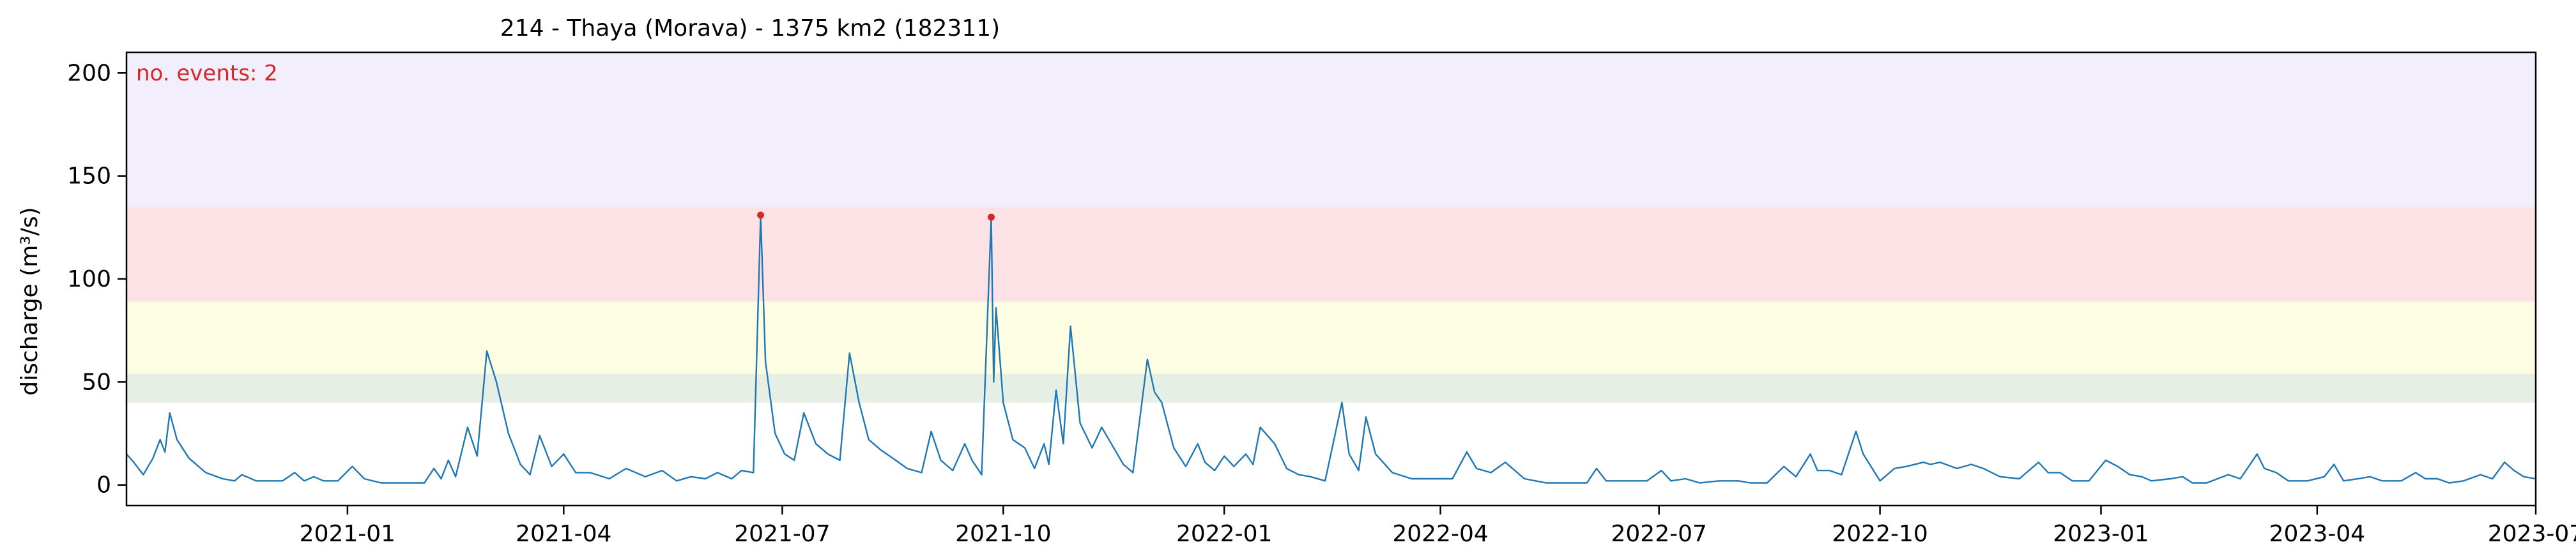 This screenshot has width=2576, height=556. Describe the element at coordinates (1880, 534) in the screenshot. I see `x-tick-label-2022-10: 2022-10` at that location.